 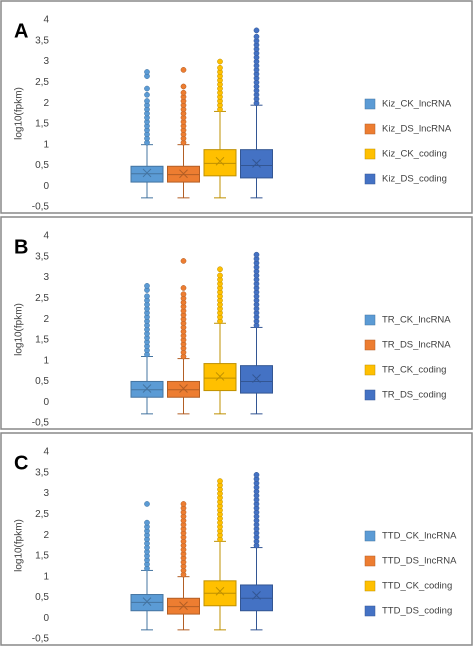 What do you see at coordinates (414, 395) in the screenshot?
I see `legend-label: TR_DS_coding` at bounding box center [414, 395].